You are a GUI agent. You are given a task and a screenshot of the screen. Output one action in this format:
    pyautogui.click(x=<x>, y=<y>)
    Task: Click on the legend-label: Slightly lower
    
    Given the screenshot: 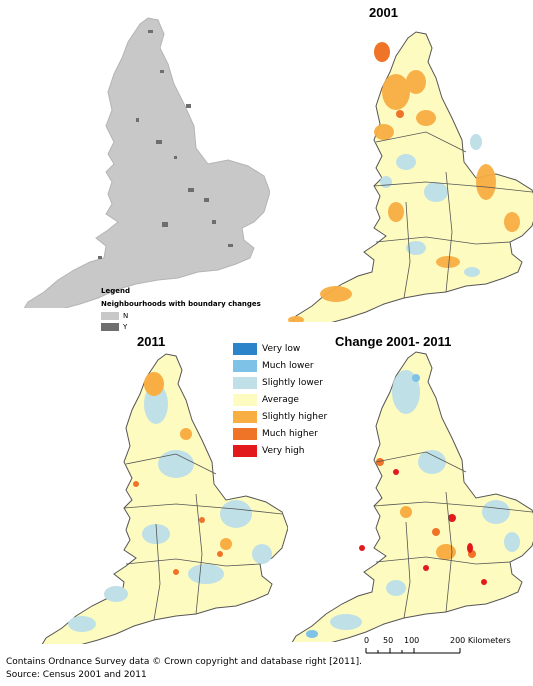 What is the action you would take?
    pyautogui.click(x=292, y=383)
    